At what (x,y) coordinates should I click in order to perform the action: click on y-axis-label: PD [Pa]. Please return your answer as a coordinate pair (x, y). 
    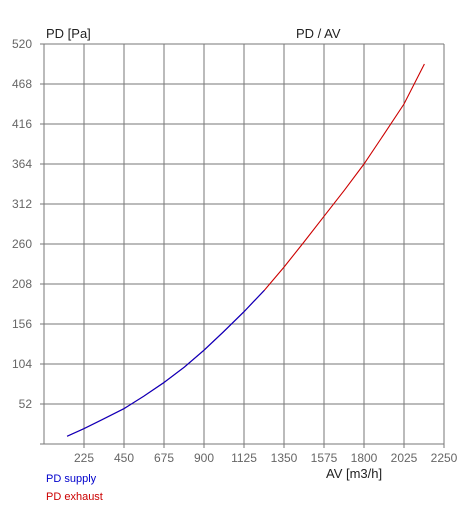
    Looking at the image, I should click on (68, 33).